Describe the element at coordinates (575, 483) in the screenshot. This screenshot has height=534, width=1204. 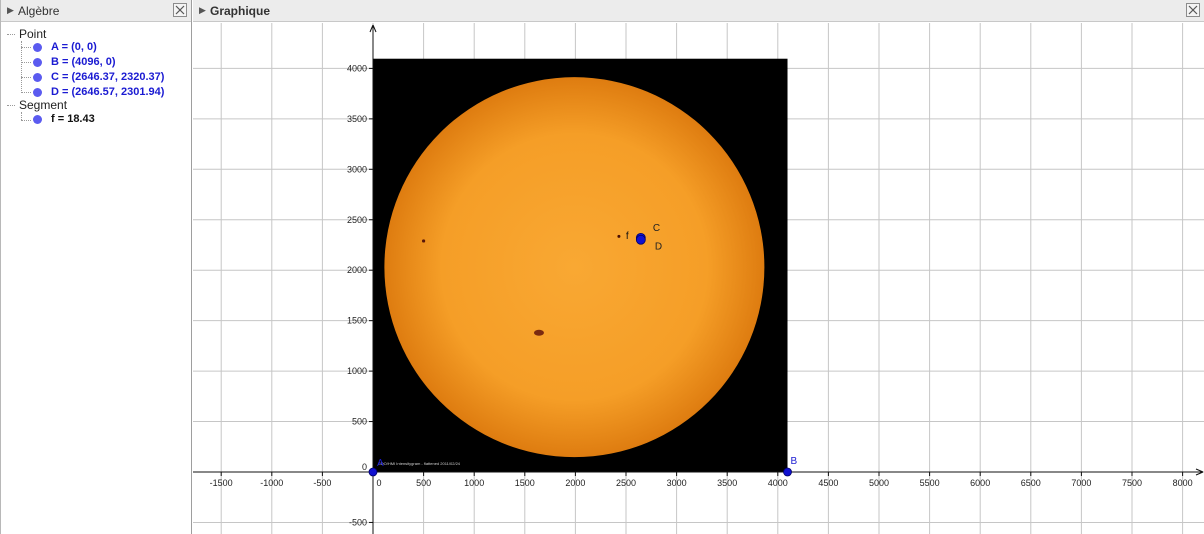
I see `x-tick-label: 2000` at that location.